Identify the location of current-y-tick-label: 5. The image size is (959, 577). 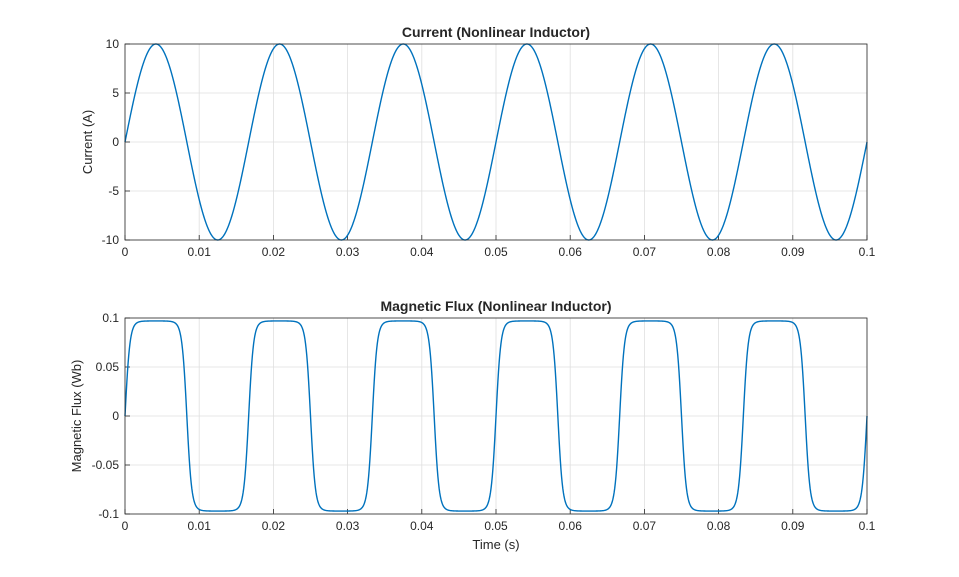
(115, 93).